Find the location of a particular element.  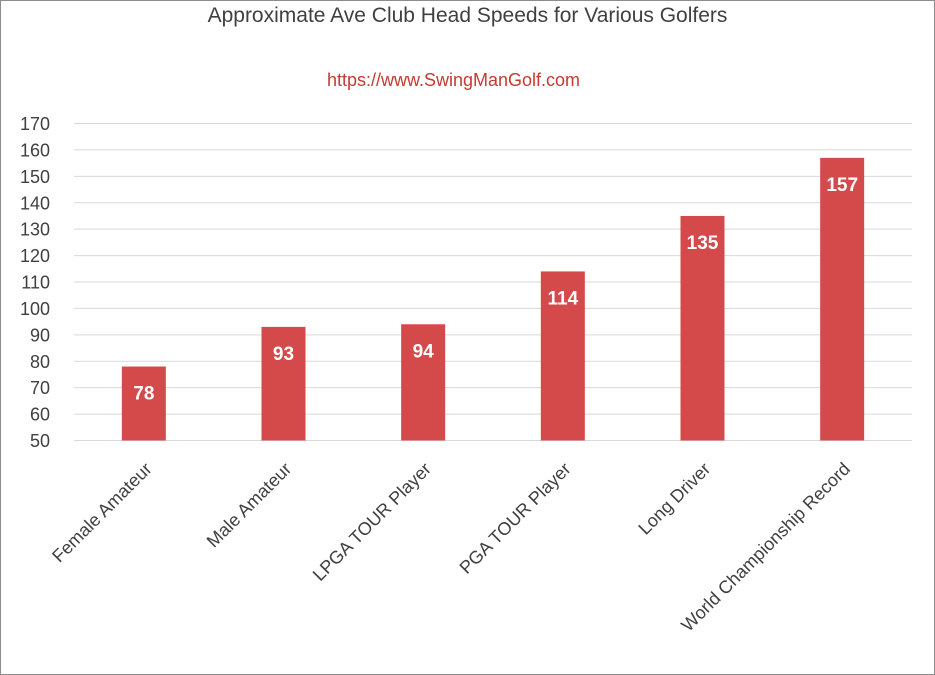

y-tick-label: 70 is located at coordinates (40, 388).